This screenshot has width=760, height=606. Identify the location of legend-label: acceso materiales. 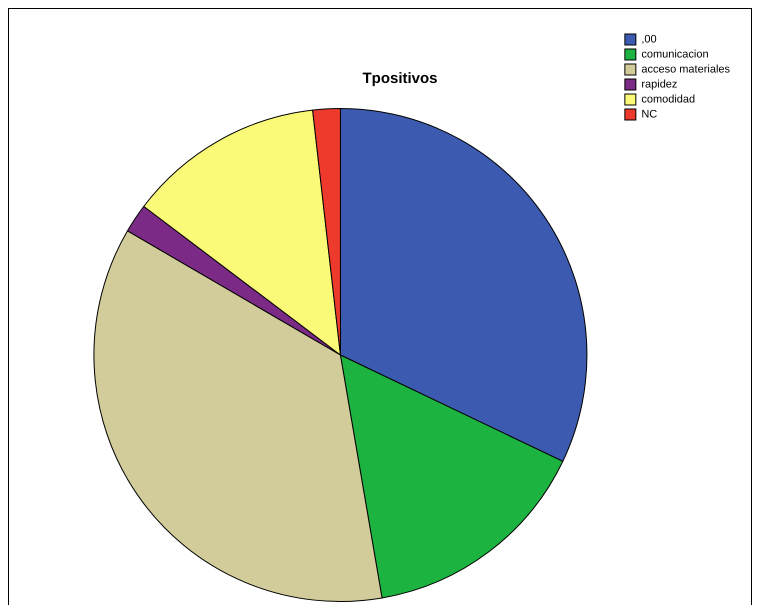
(685, 70).